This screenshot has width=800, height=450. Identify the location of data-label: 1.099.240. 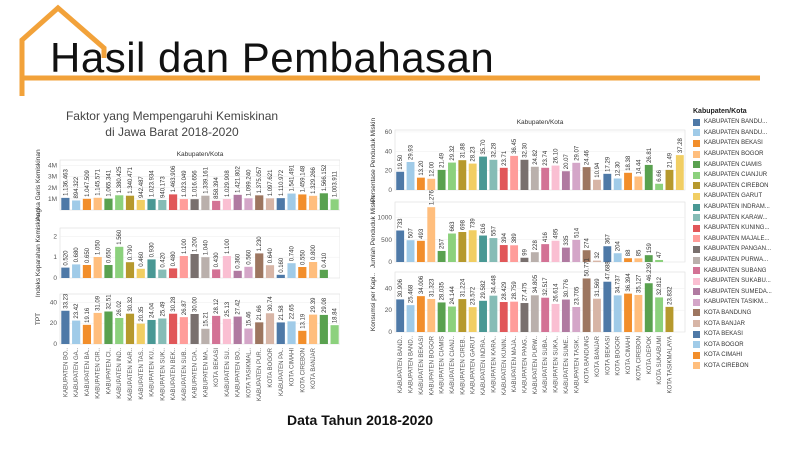
(249, 182).